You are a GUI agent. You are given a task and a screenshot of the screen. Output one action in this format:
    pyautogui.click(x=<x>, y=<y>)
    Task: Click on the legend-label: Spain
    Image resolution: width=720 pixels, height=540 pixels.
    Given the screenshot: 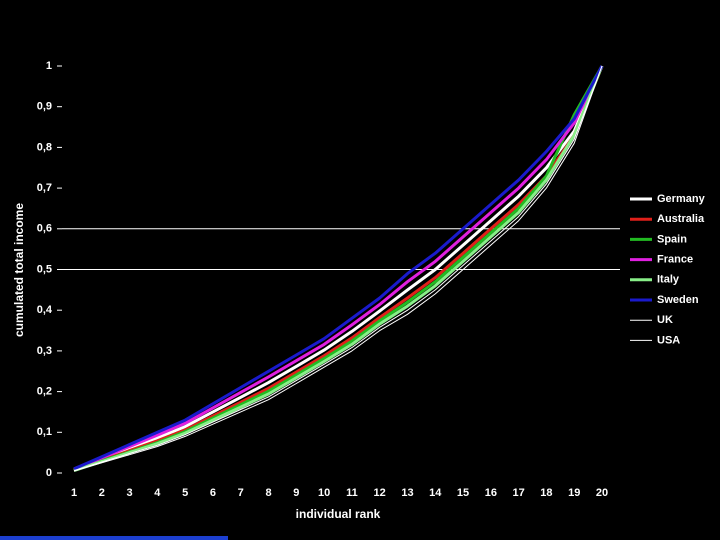 What is the action you would take?
    pyautogui.click(x=672, y=239)
    